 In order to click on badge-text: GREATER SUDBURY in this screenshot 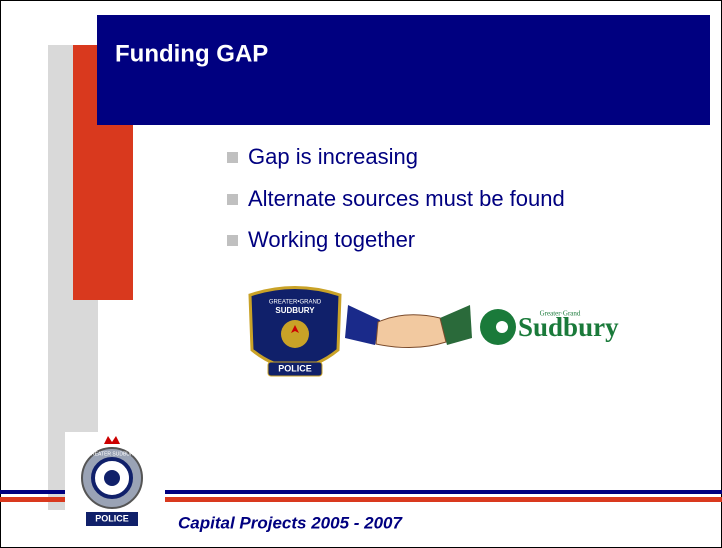, I will do `click(112, 454)`.